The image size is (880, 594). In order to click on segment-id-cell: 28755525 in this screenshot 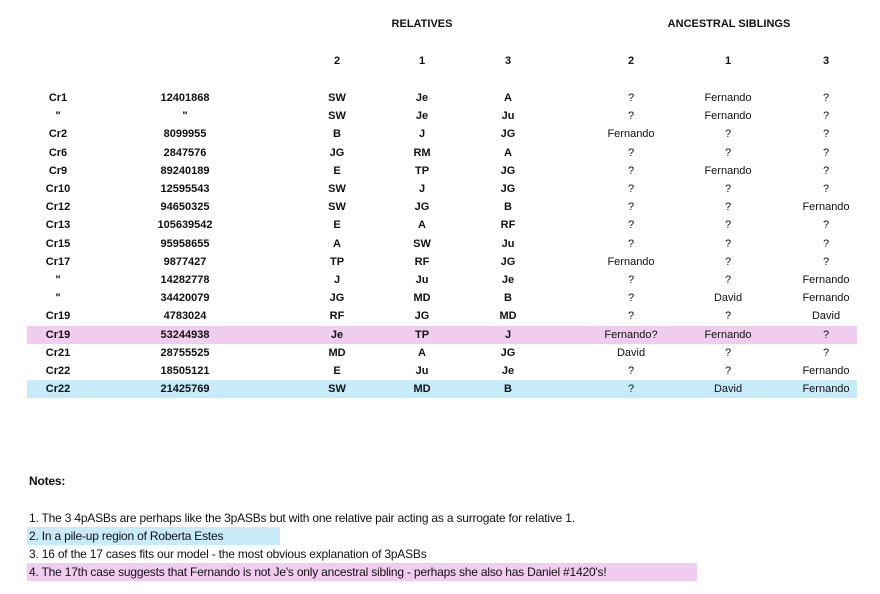, I will do `click(185, 352)`.